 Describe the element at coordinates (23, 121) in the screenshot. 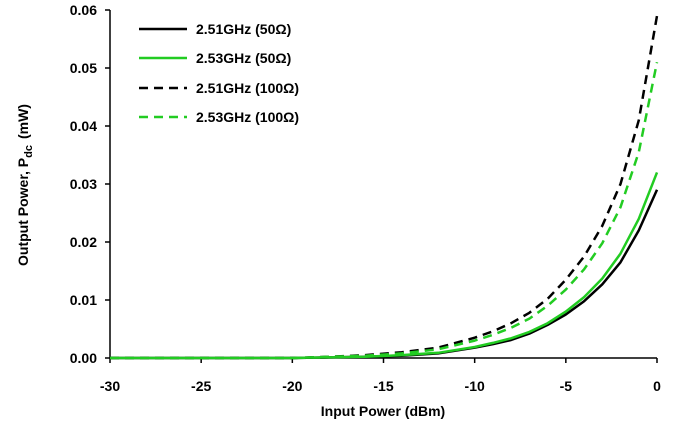

I see `y-axis-title-unit: (mW)` at that location.